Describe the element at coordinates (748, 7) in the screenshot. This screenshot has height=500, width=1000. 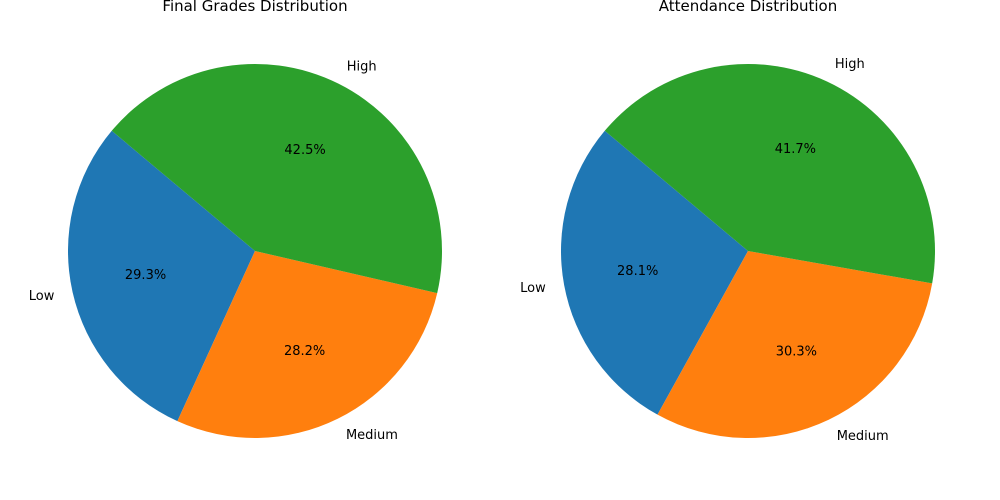
I see `attendance-title: Attendance Distribution` at that location.